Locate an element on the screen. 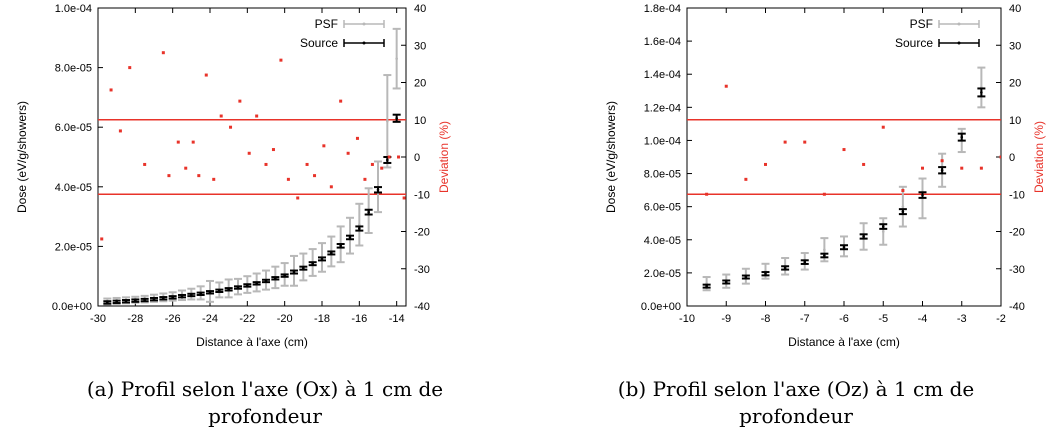 The height and width of the screenshot is (441, 1061). x-tick-label: -2 is located at coordinates (1001, 319).